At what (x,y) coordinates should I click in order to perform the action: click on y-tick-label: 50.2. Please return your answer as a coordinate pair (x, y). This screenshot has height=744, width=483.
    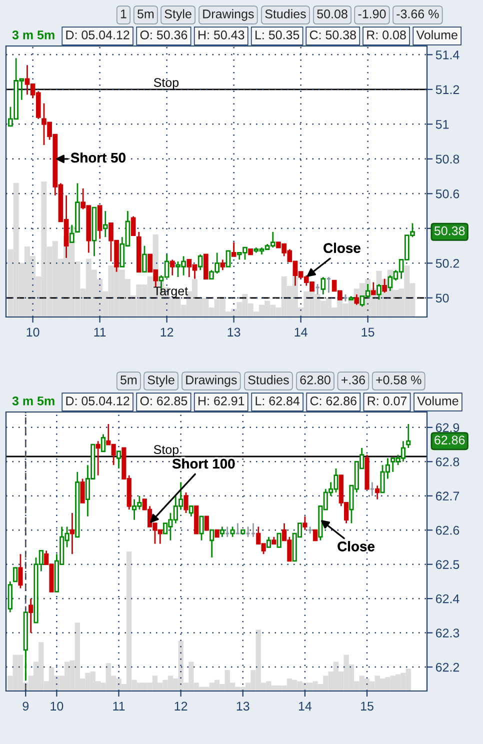
    Looking at the image, I should click on (448, 263).